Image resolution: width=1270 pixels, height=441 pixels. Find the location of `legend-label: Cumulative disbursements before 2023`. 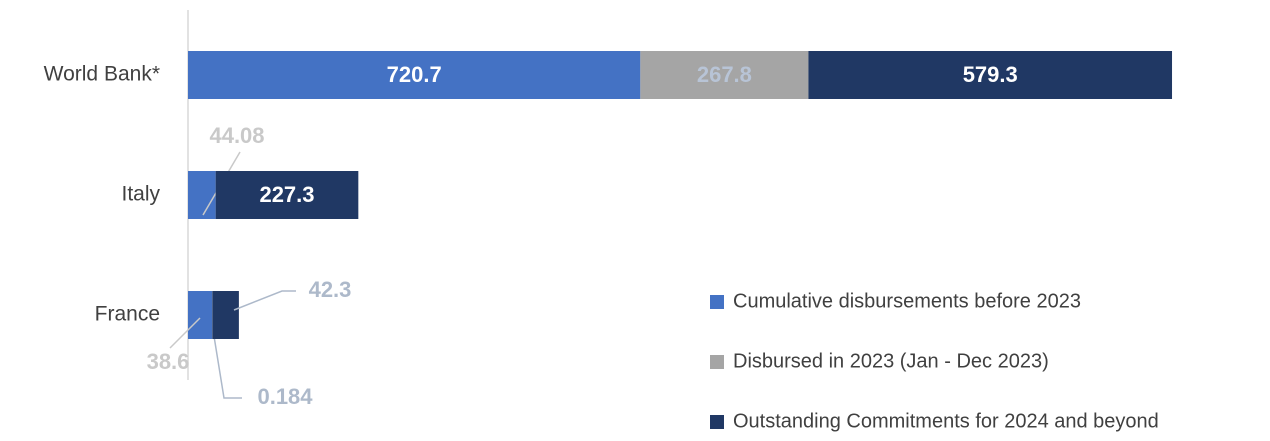

legend-label: Cumulative disbursements before 2023 is located at coordinates (907, 301).